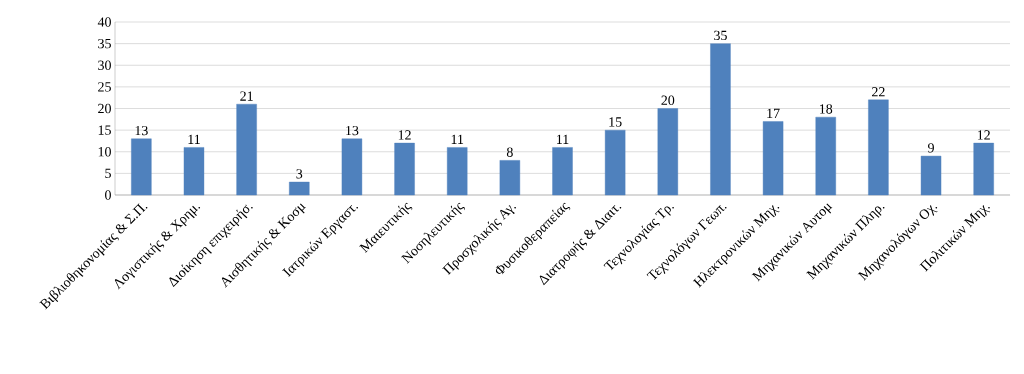  What do you see at coordinates (878, 92) in the screenshot?
I see `data-label: 22` at bounding box center [878, 92].